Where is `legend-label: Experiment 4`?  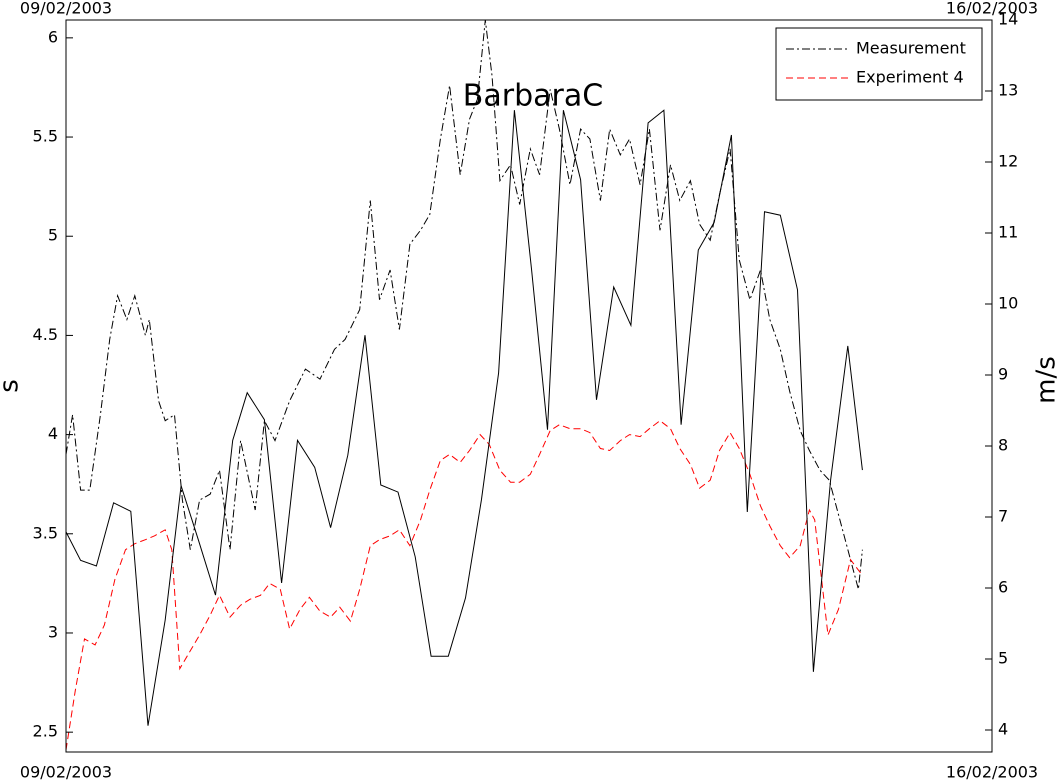 legend-label: Experiment 4 is located at coordinates (910, 77).